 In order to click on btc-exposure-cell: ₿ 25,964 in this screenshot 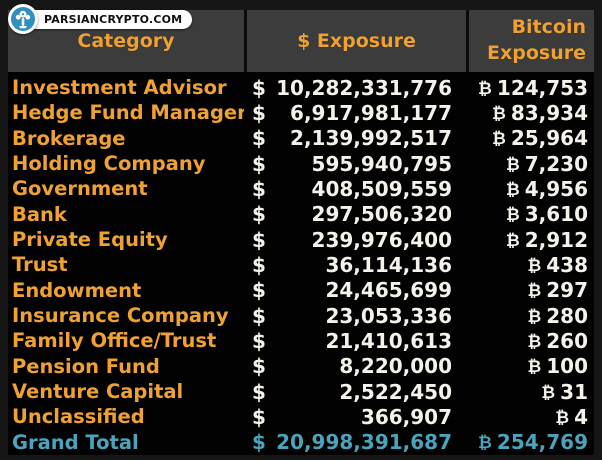, I will do `click(530, 138)`.